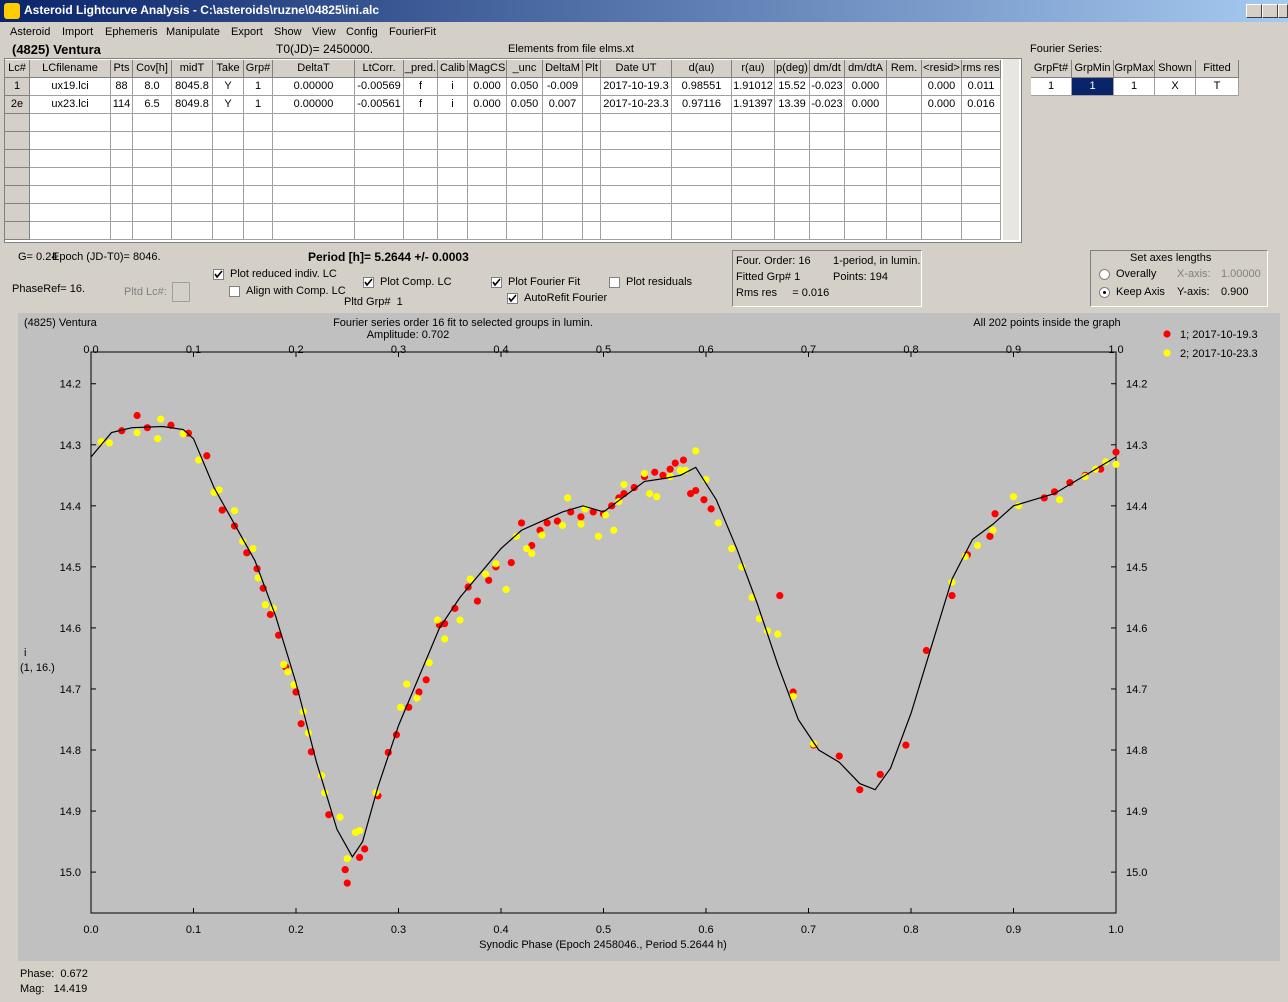 The width and height of the screenshot is (1288, 1002). Describe the element at coordinates (70, 446) in the screenshot. I see `y-tick-label: 14.3` at that location.